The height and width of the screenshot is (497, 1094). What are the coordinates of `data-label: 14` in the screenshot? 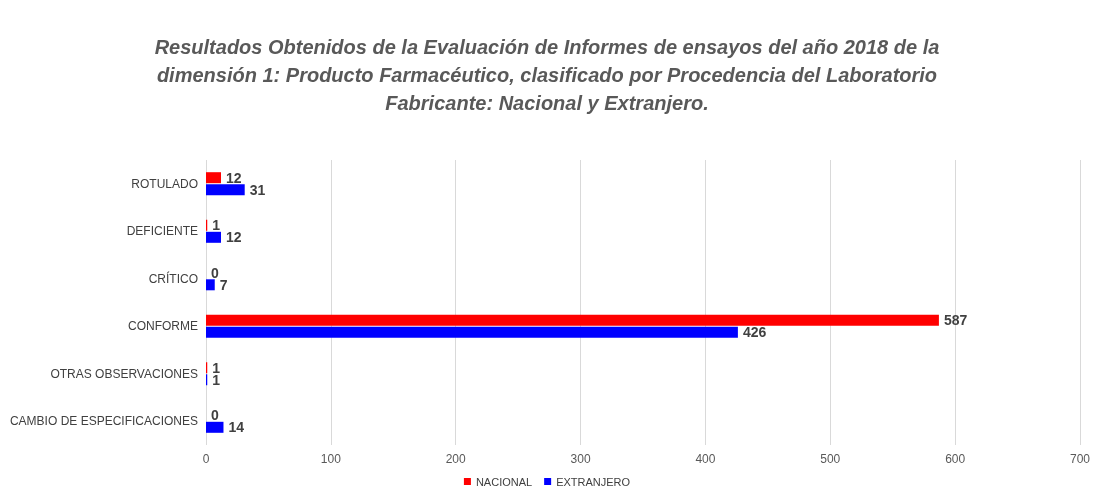 It's located at (236, 427).